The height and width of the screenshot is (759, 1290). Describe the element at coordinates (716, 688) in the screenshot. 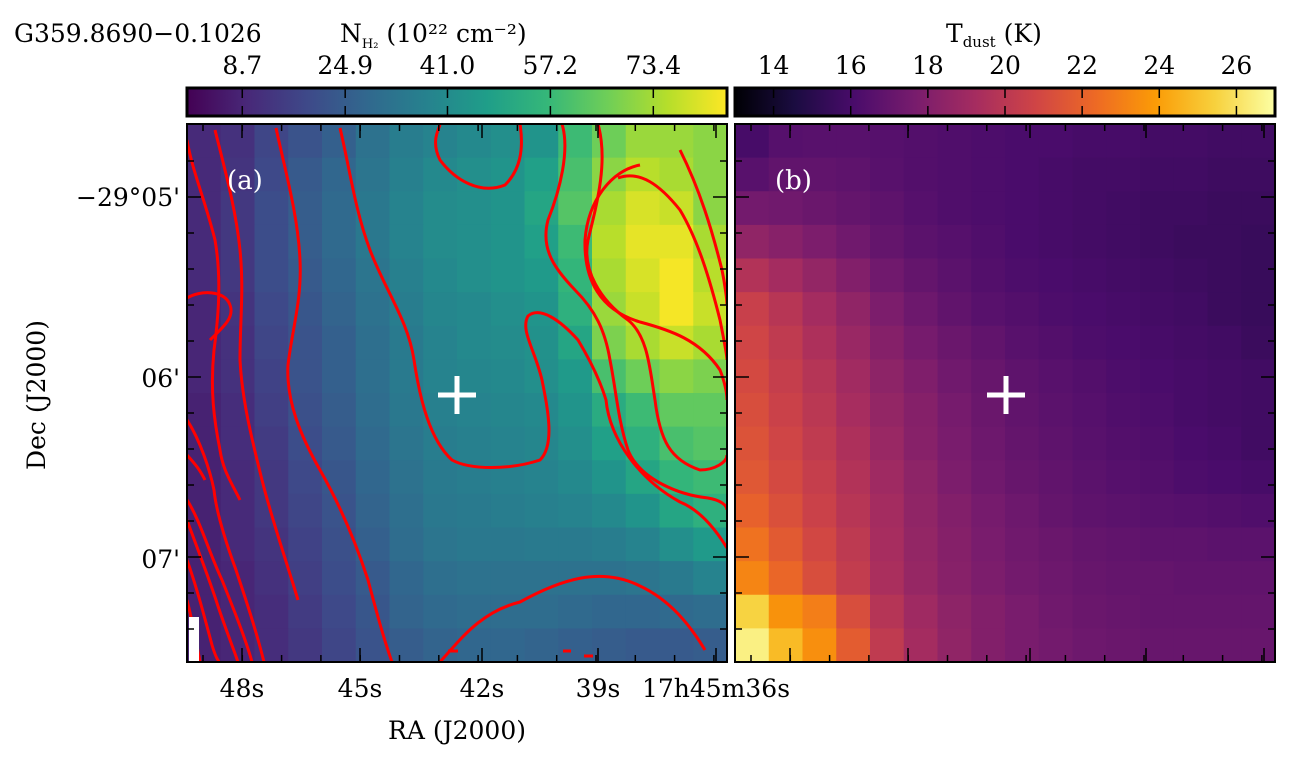

I see `x-tick-label: 17h45m36s` at that location.